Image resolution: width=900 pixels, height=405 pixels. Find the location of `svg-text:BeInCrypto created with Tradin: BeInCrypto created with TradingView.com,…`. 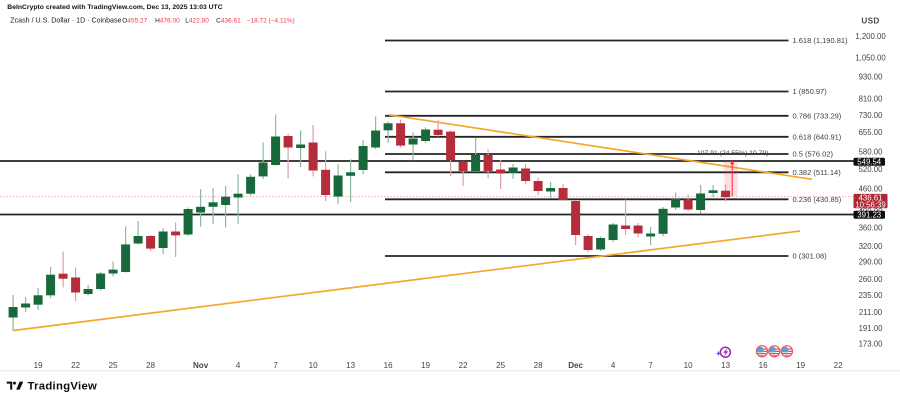

svg-text:BeInCrypto created with Tradin: BeInCrypto created with TradingView.com,… is located at coordinates (114, 7).